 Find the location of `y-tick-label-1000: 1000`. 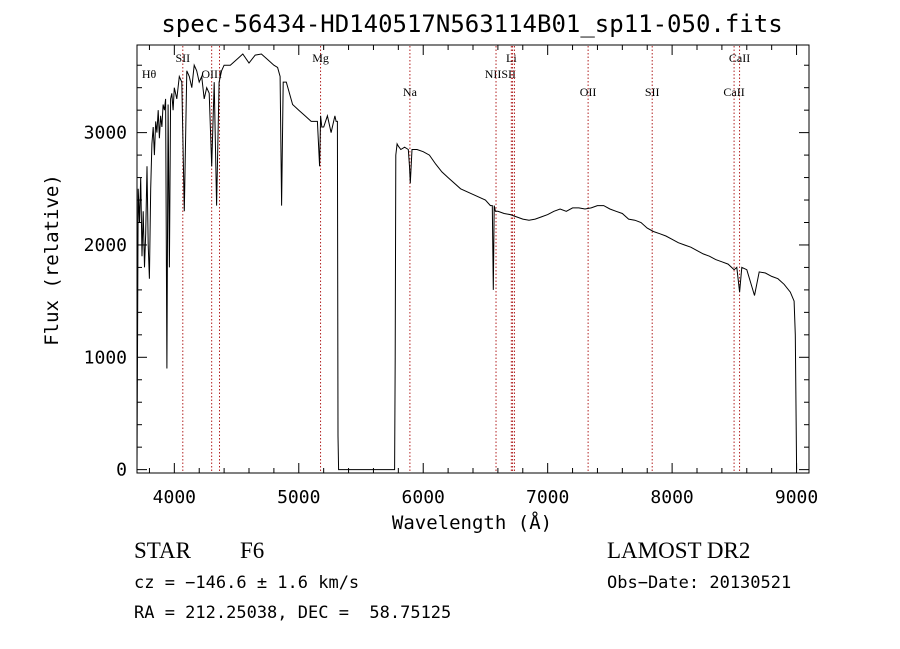

y-tick-label-1000: 1000 is located at coordinates (105, 357).